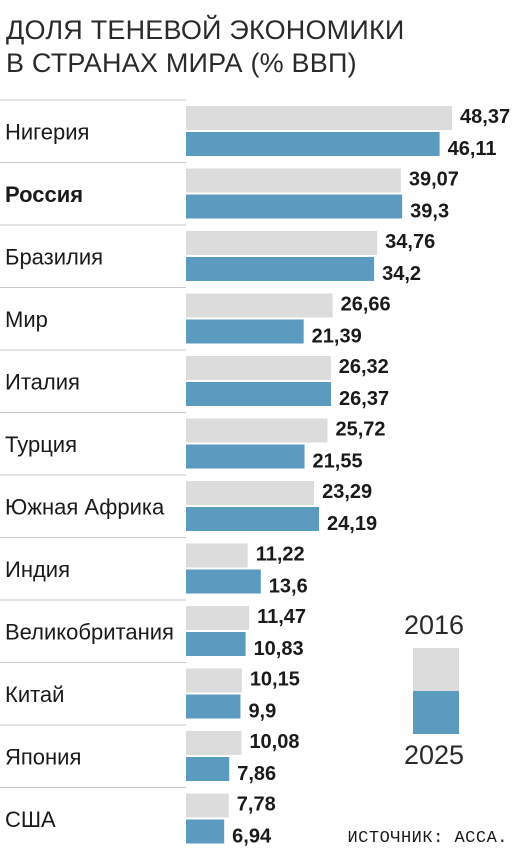  What do you see at coordinates (279, 649) in the screenshot?
I see `value-label-2025: 10,83` at bounding box center [279, 649].